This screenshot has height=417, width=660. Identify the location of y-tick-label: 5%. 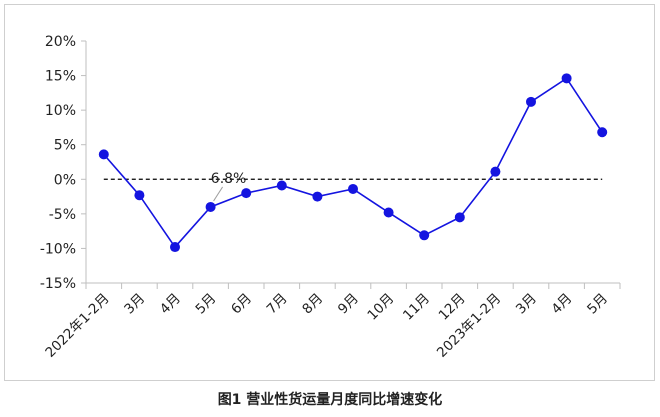
(65, 146).